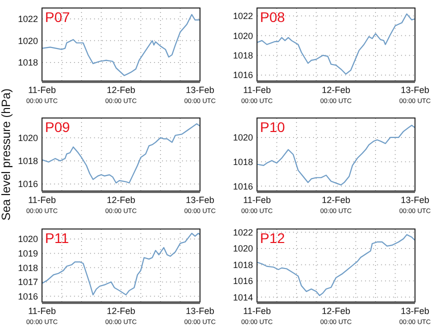  What do you see at coordinates (28, 282) in the screenshot?
I see `y-tick-label: 1017` at bounding box center [28, 282].